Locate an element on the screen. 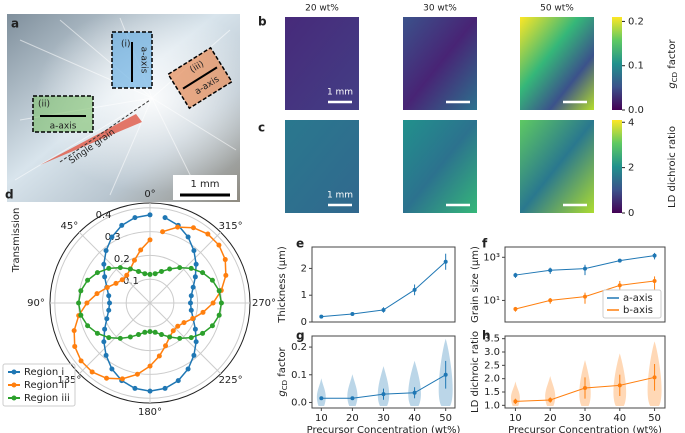 The image size is (685, 433). x-tick-label: 30 is located at coordinates (585, 418).